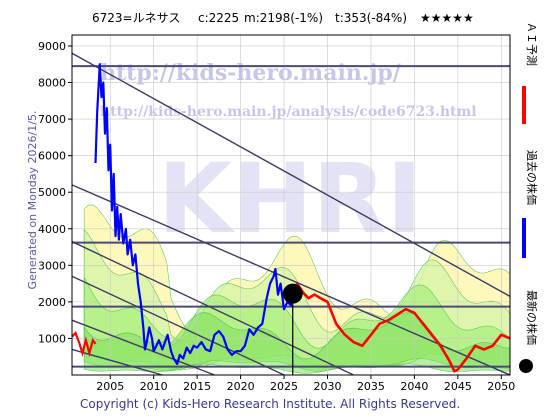  What do you see at coordinates (526, 366) in the screenshot?
I see `legend-swatch-latest-price` at bounding box center [526, 366].